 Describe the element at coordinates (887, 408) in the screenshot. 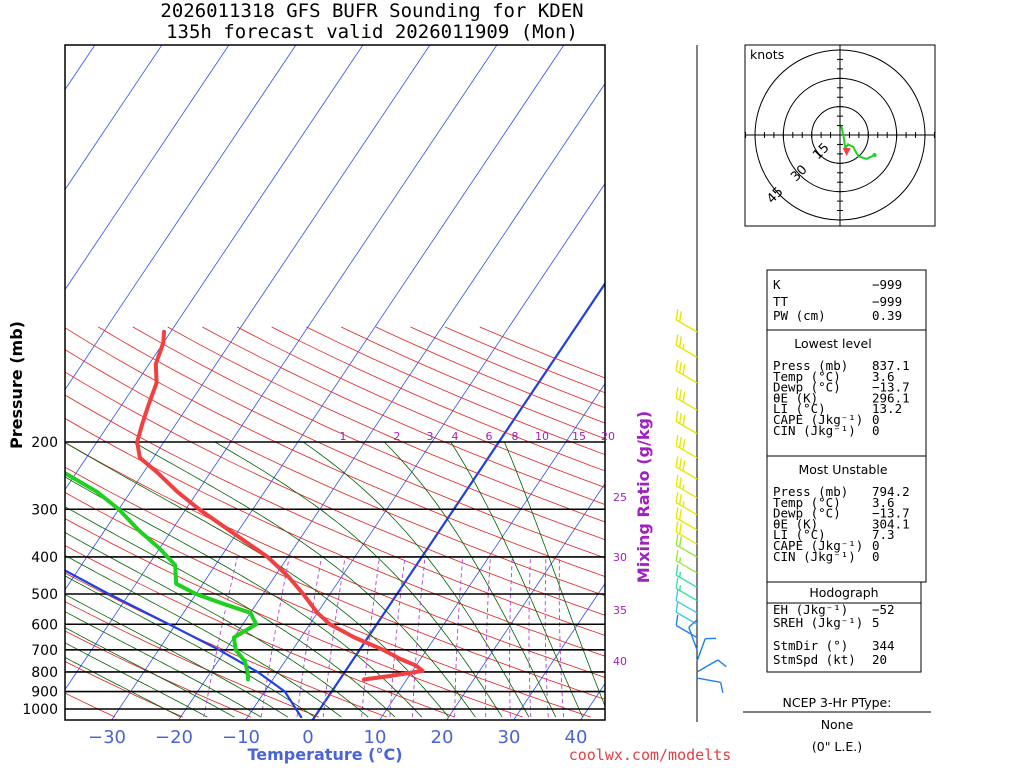

I see `lowest-level-row-value: 13.2` at that location.